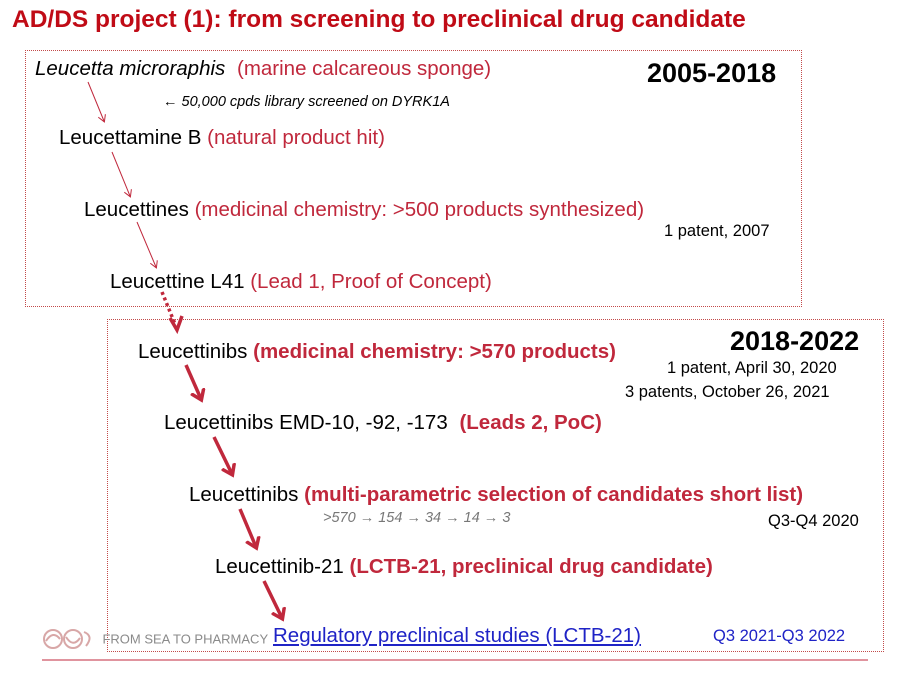 The height and width of the screenshot is (675, 900). What do you see at coordinates (222, 455) in the screenshot?
I see `arrow-leads2-to-selection` at bounding box center [222, 455].